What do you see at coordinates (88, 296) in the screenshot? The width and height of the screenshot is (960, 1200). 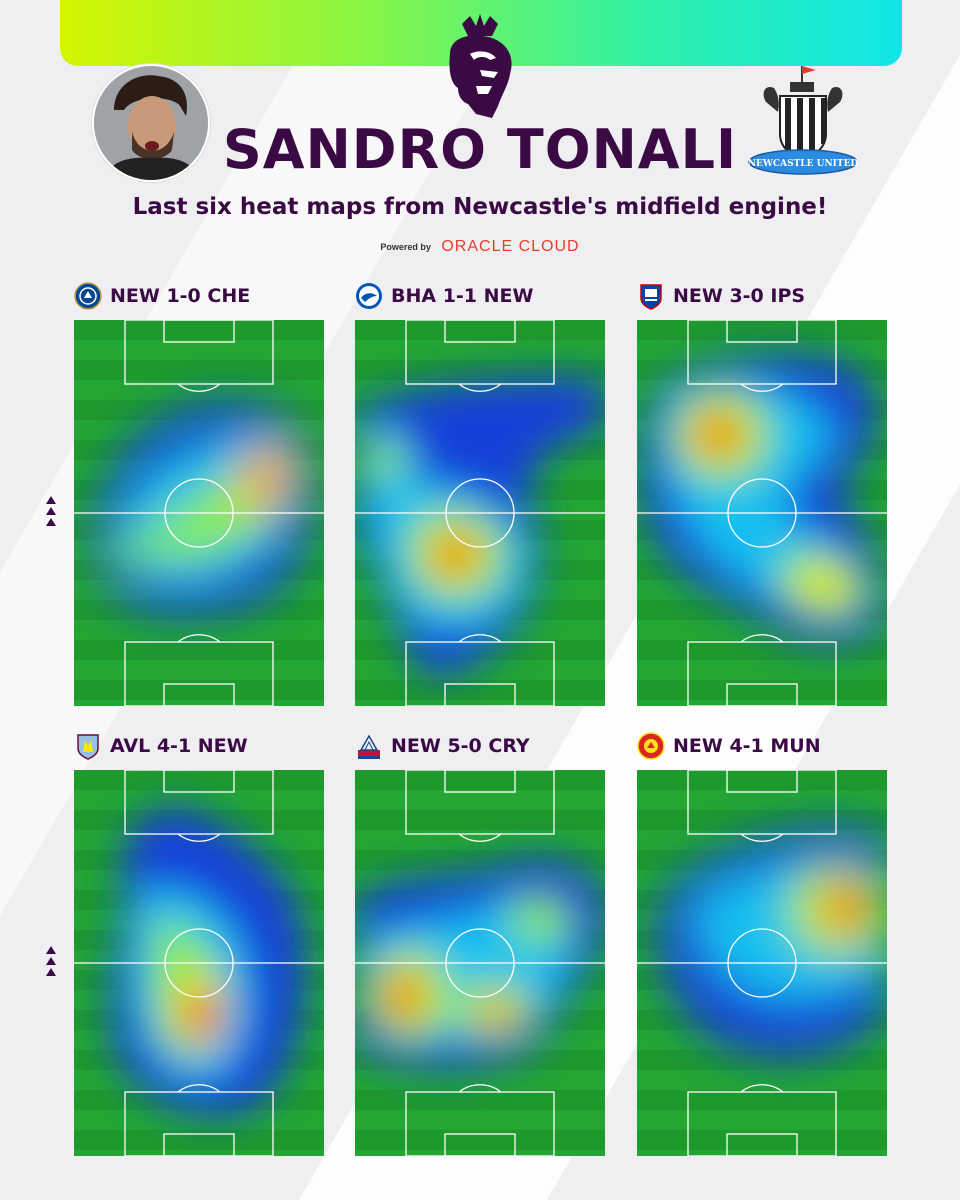 I see `chelsea-badge-icon` at bounding box center [88, 296].